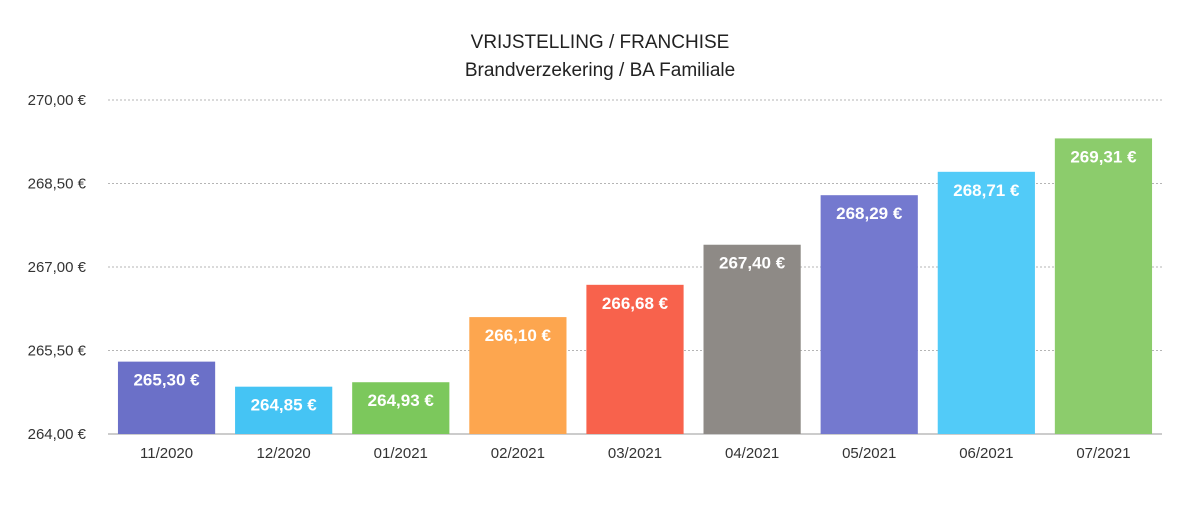 This screenshot has width=1200, height=509. I want to click on data-label: 265,30 €, so click(166, 380).